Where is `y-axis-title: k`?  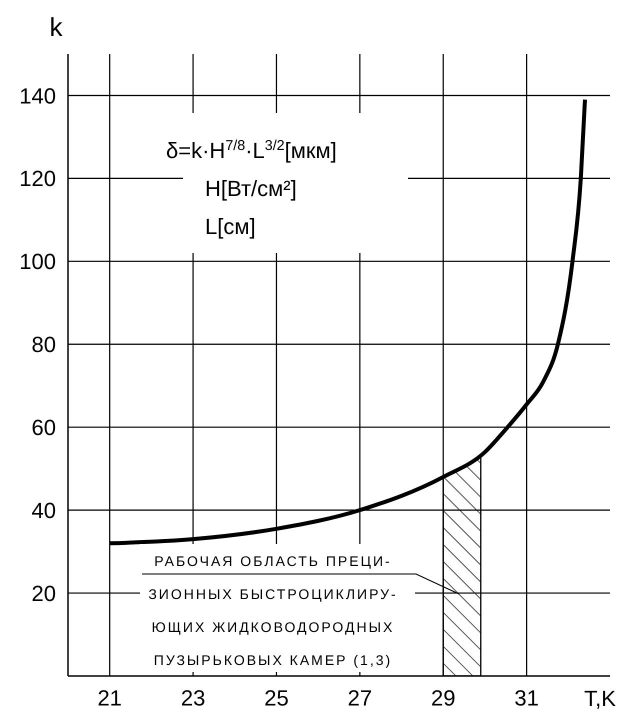
y-axis-title: k is located at coordinates (57, 27).